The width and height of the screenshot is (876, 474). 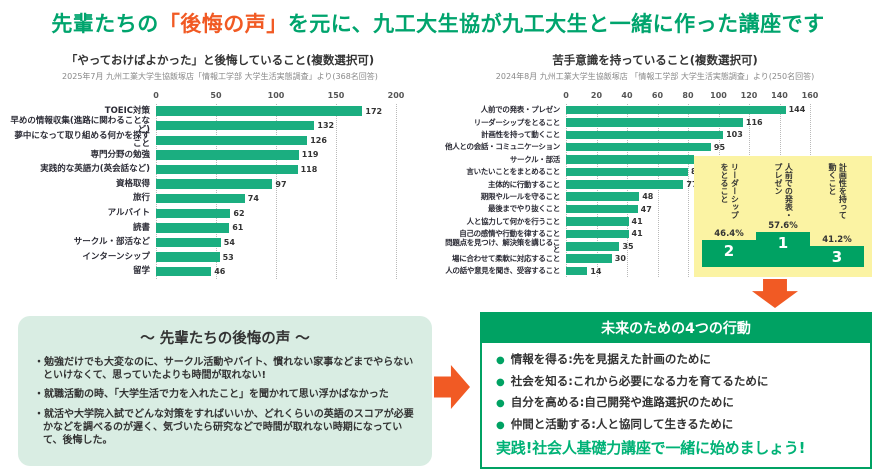 I want to click on chart-title: 苦手意識を持っていること(複数選択可), so click(x=655, y=60).